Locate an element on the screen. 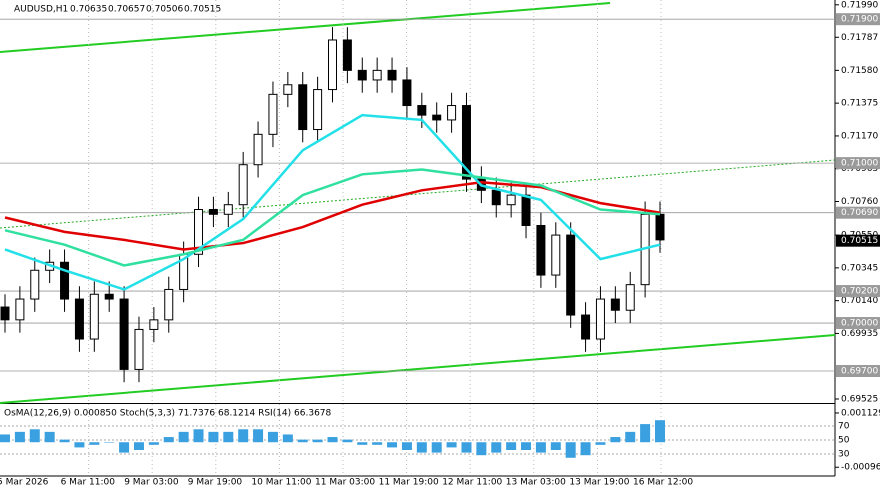  level-label: 0.71900 is located at coordinates (859, 20).